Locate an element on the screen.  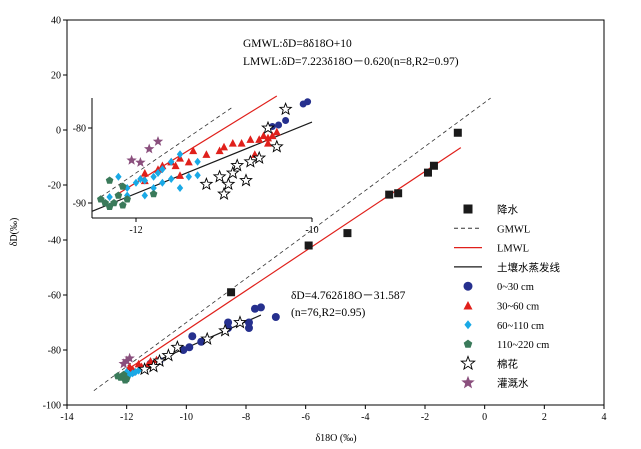
x-tick-label: -2 is located at coordinates (425, 417).